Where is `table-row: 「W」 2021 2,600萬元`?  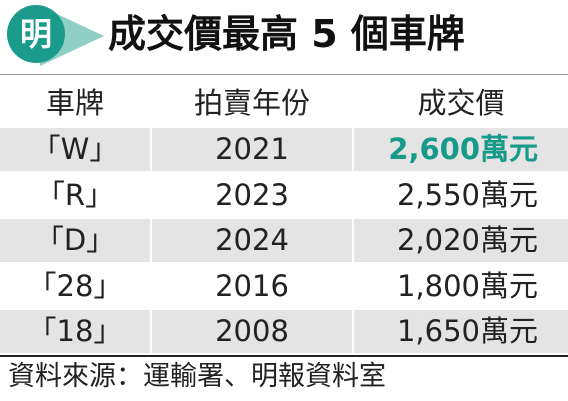 table-row: 「W」 2021 2,600萬元 is located at coordinates (284, 149).